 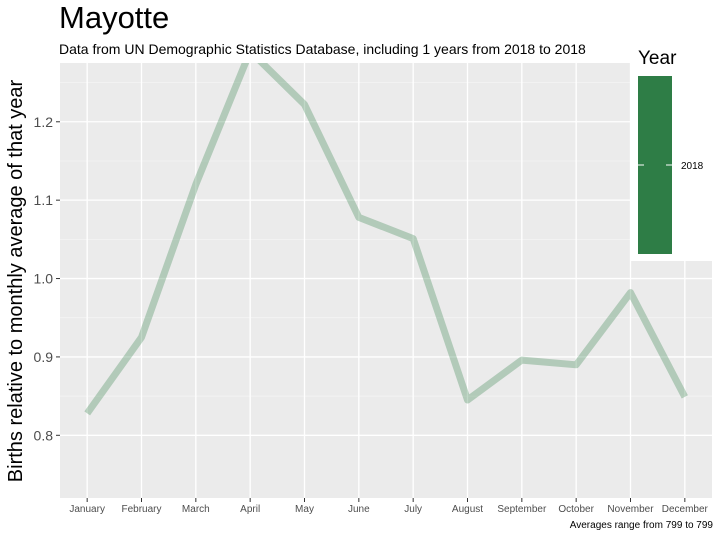 I want to click on x-tick-label-july: July, so click(x=413, y=509).